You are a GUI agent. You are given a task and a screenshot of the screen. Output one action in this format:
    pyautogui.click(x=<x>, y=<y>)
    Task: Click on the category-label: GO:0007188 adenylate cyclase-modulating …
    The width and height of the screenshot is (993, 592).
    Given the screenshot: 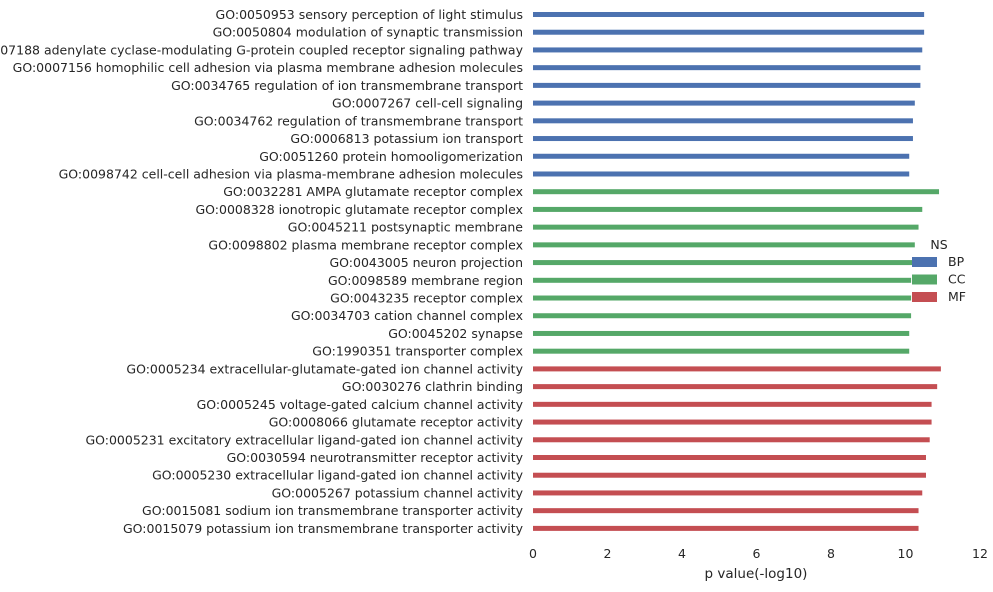 What is the action you would take?
    pyautogui.click(x=262, y=49)
    